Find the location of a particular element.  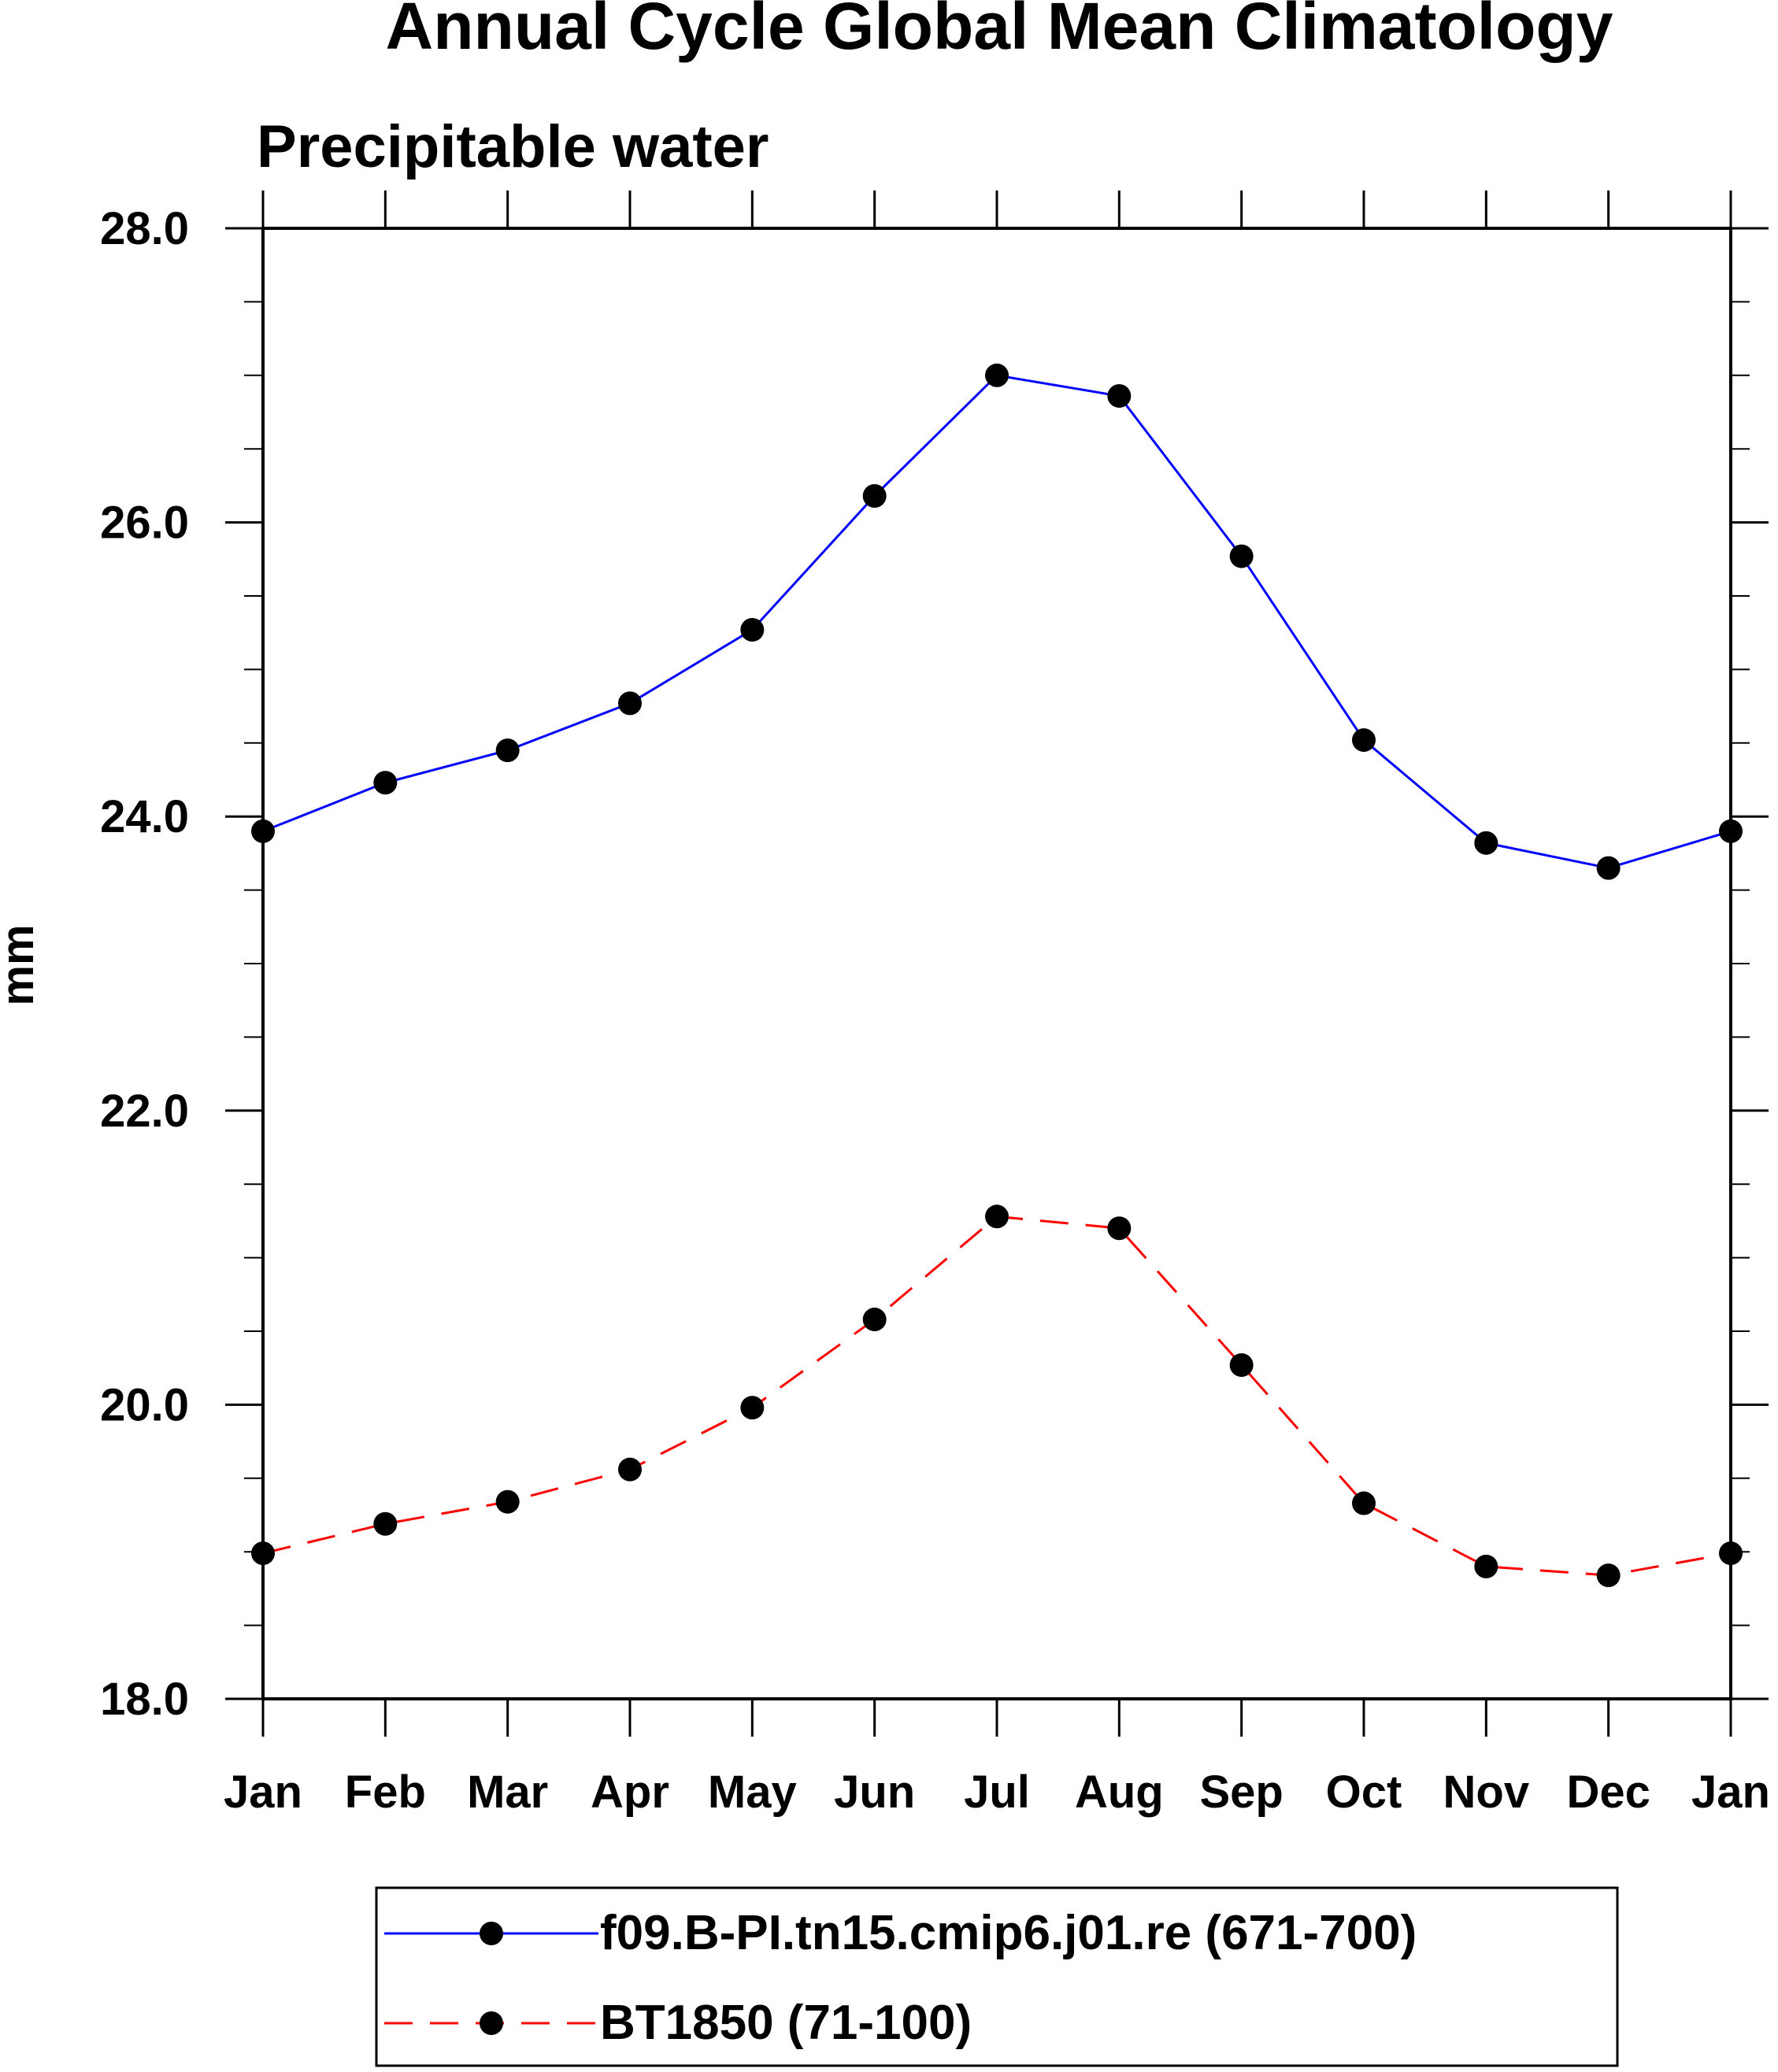

y-axis-label: mm is located at coordinates (21, 964).